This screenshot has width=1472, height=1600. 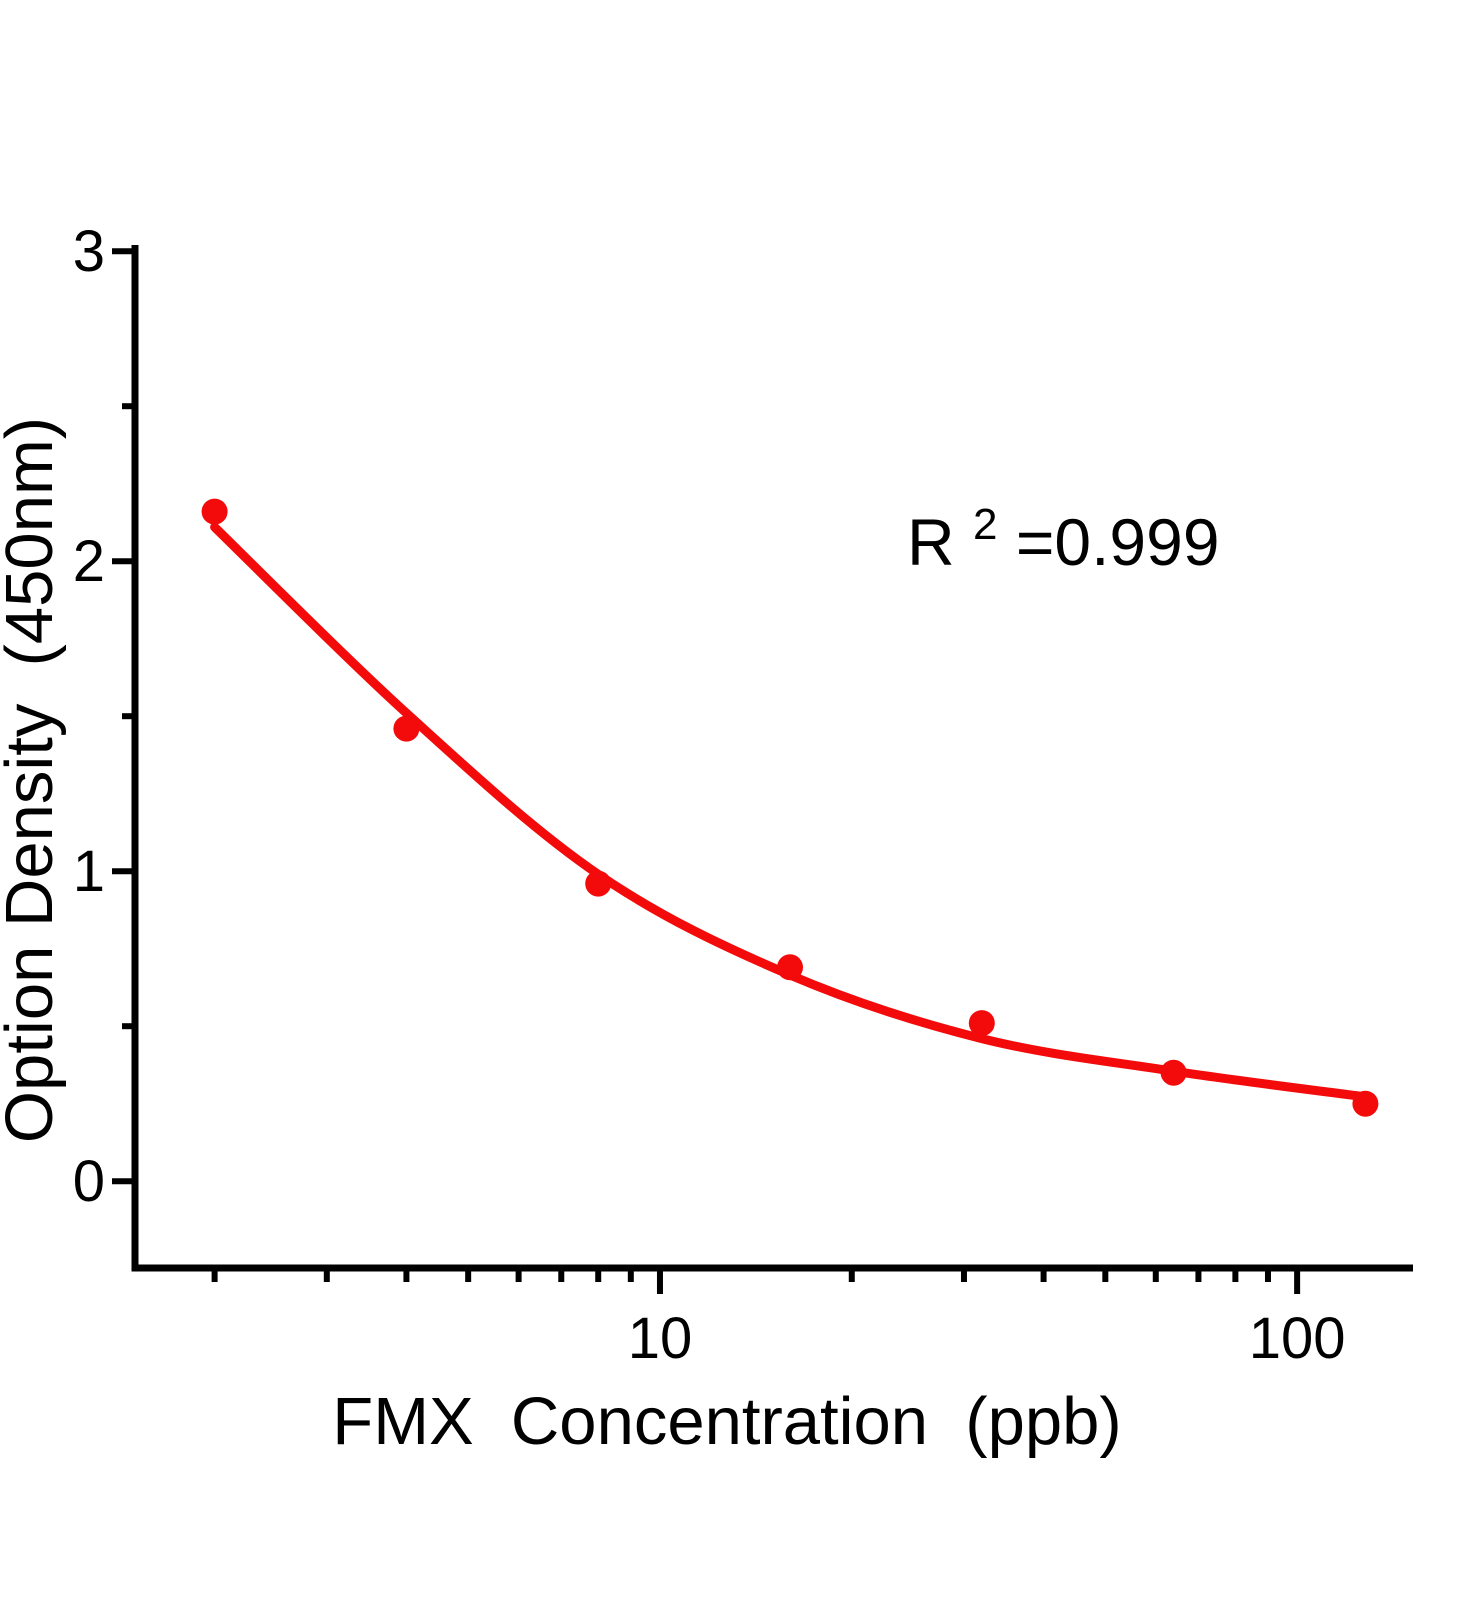 What do you see at coordinates (89, 561) in the screenshot?
I see `y-tick-label: 2` at bounding box center [89, 561].